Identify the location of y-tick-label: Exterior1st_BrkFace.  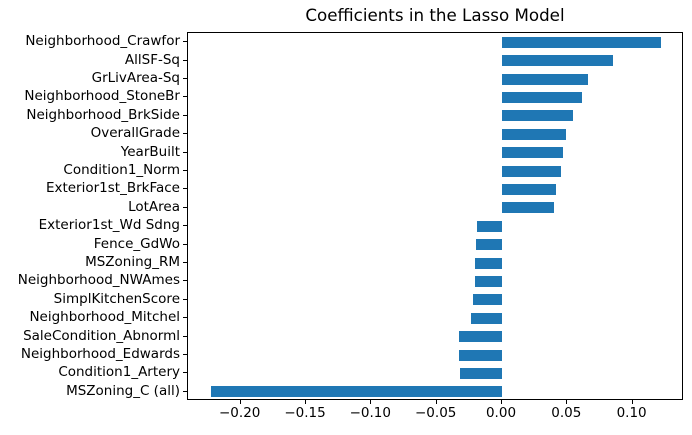
(112, 188).